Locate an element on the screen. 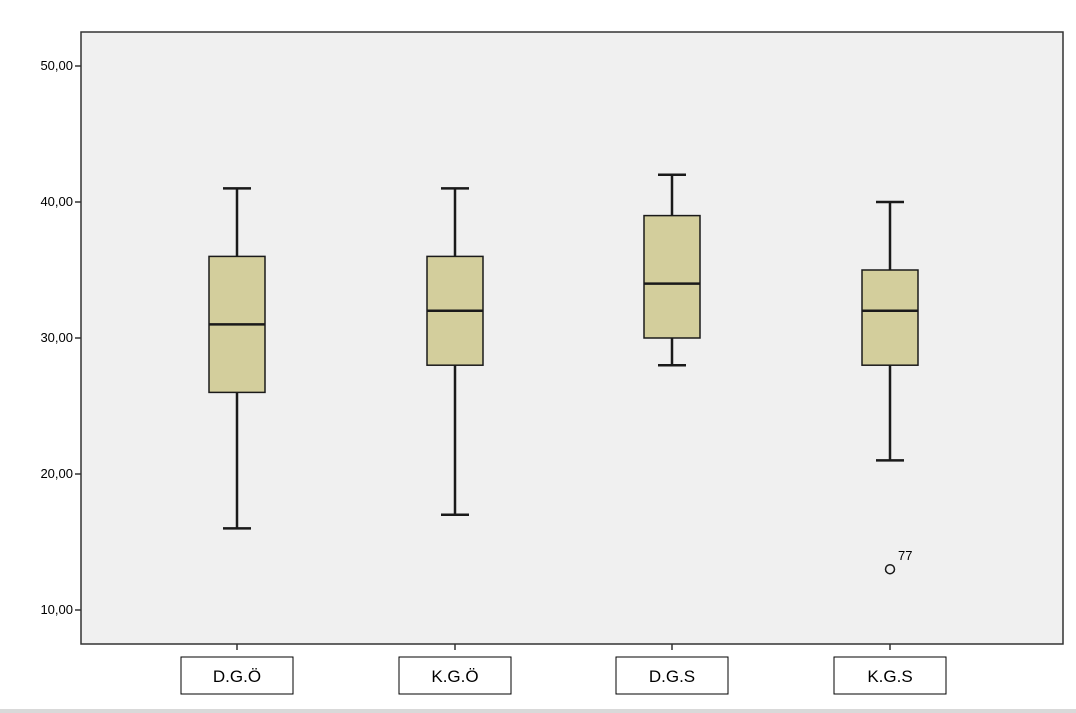 The height and width of the screenshot is (713, 1076). bottom-divider is located at coordinates (538, 711).